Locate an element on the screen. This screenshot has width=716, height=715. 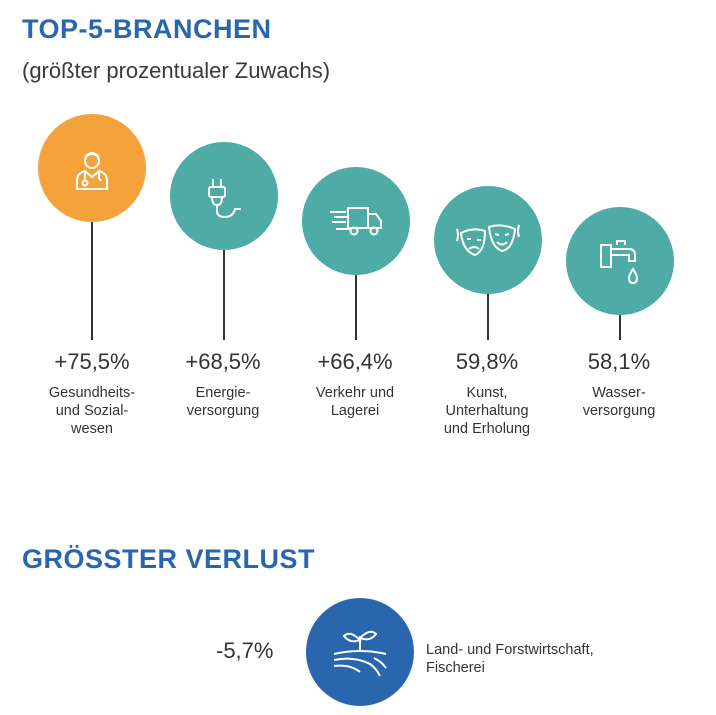
theater-masks-icon is located at coordinates (488, 240).